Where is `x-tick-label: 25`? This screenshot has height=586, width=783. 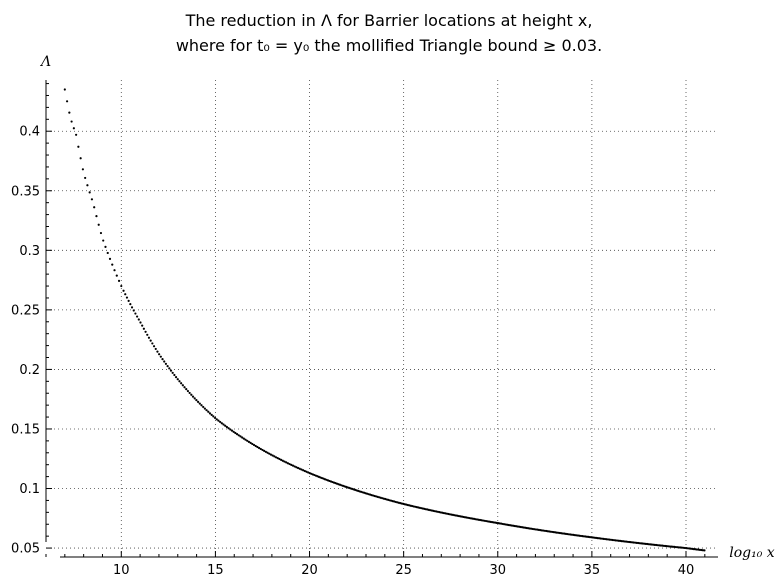 x-tick-label: 25 is located at coordinates (403, 570).